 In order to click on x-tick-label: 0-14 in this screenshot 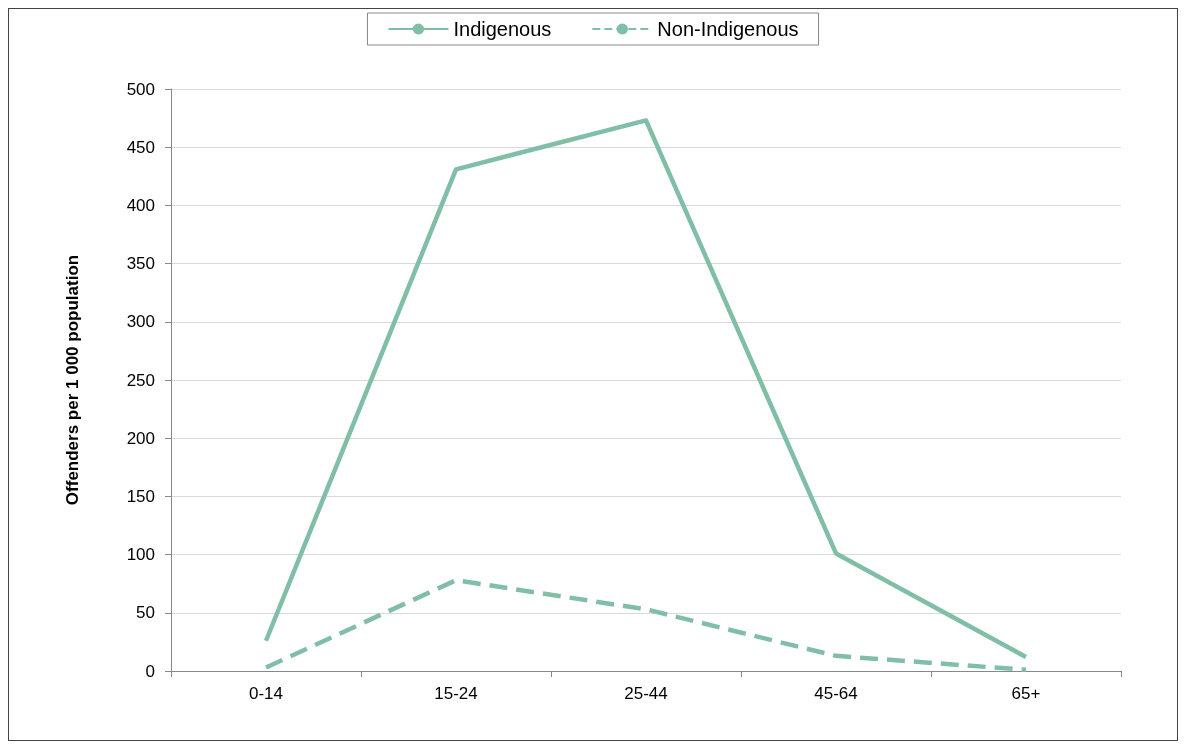, I will do `click(266, 693)`.